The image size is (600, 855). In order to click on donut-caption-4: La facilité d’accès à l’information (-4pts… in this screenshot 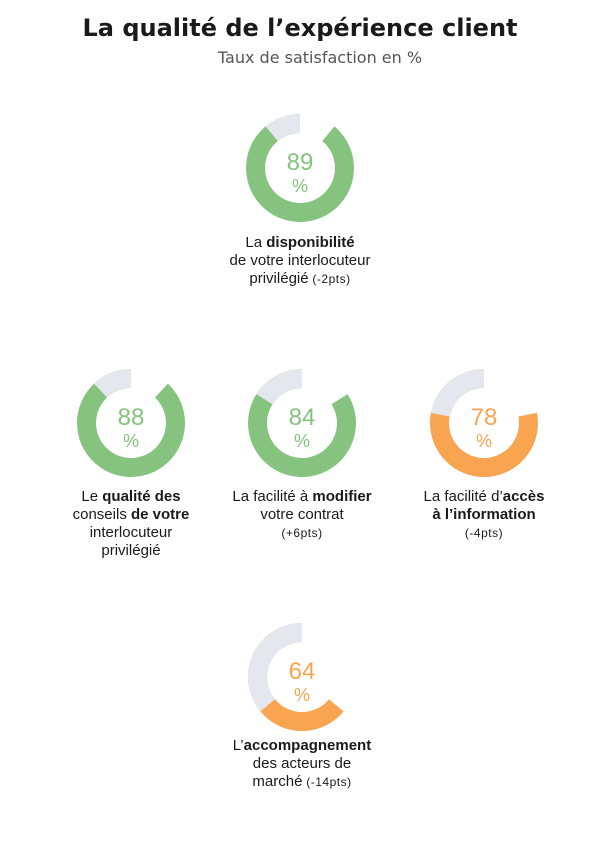, I will do `click(484, 515)`.